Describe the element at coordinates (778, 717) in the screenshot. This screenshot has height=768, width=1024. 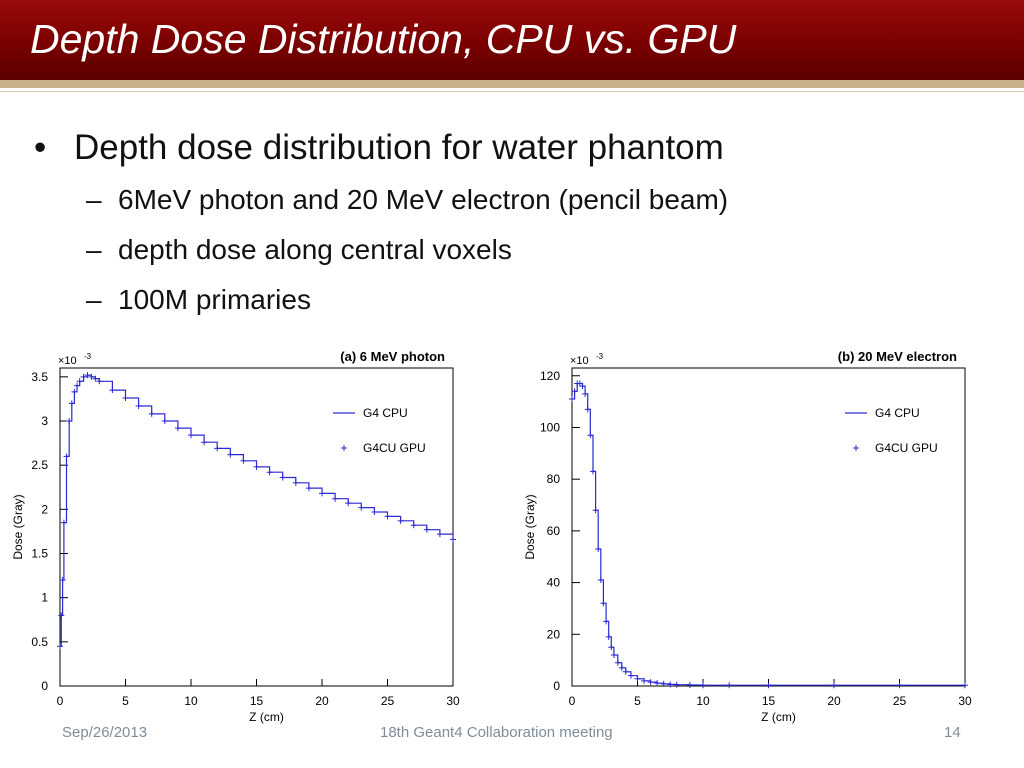
I see `electron-x-axis-label: Z (cm)` at that location.